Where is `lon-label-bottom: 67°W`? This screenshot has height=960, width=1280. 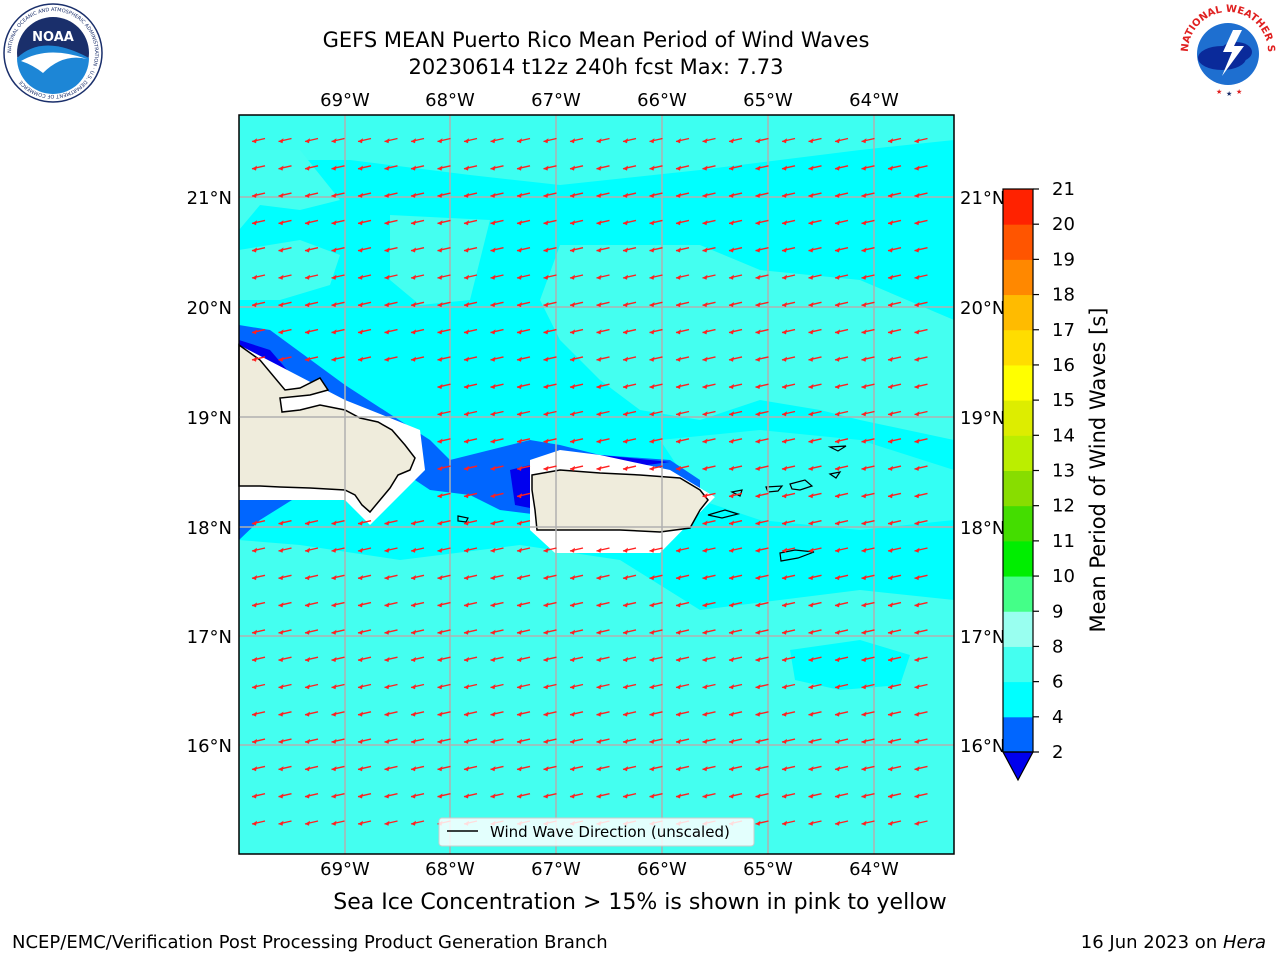
lon-label-bottom: 67°W is located at coordinates (556, 869).